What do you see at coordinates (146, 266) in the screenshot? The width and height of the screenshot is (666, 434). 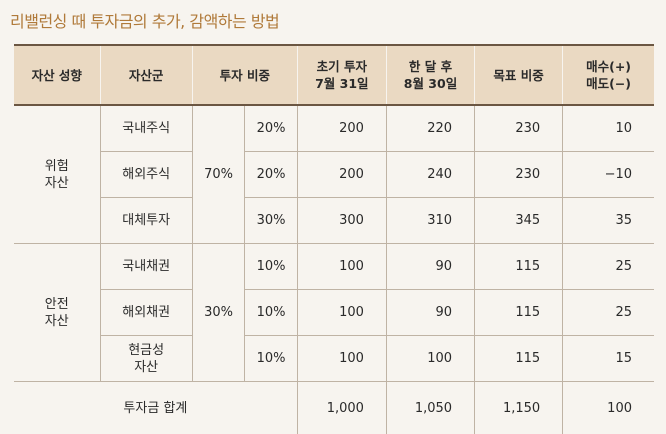 I see `asset-cell: 국내채권` at bounding box center [146, 266].